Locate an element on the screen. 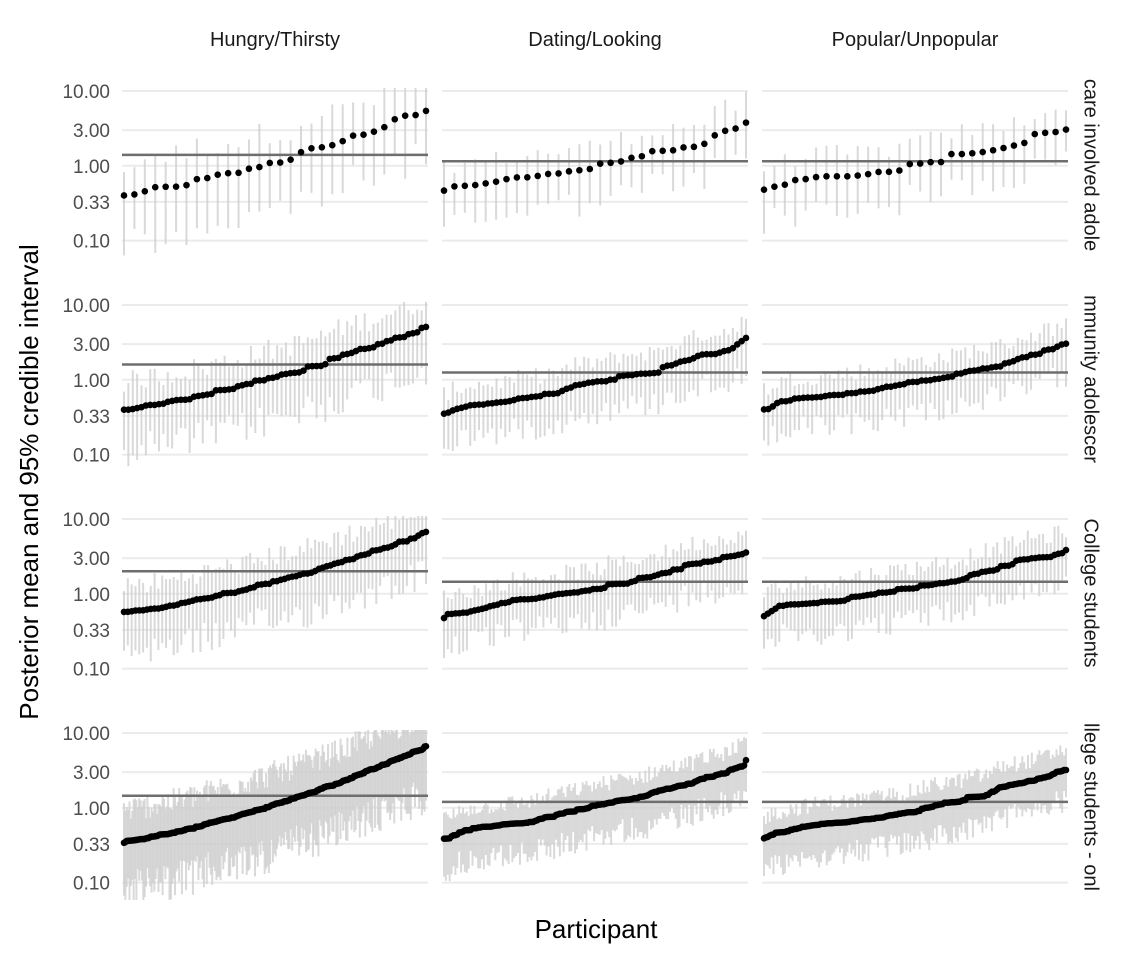  row-strip-label: llege students - onl is located at coordinates (1091, 807).